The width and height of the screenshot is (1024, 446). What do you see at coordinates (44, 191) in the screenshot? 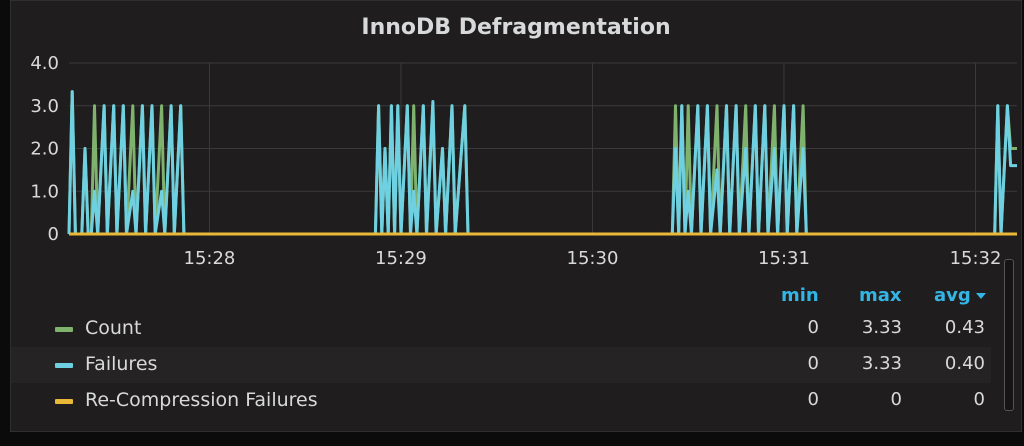
I see `y-tick-label: 1.0` at bounding box center [44, 191].